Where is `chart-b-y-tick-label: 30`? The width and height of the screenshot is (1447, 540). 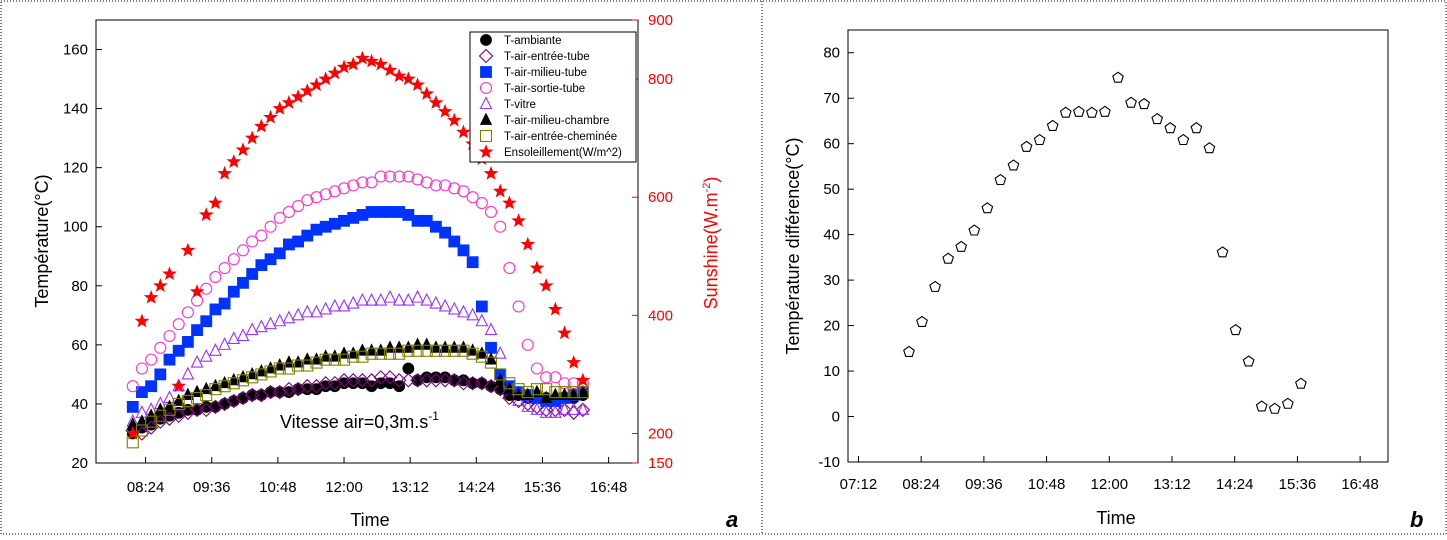 chart-b-y-tick-label: 30 is located at coordinates (831, 280).